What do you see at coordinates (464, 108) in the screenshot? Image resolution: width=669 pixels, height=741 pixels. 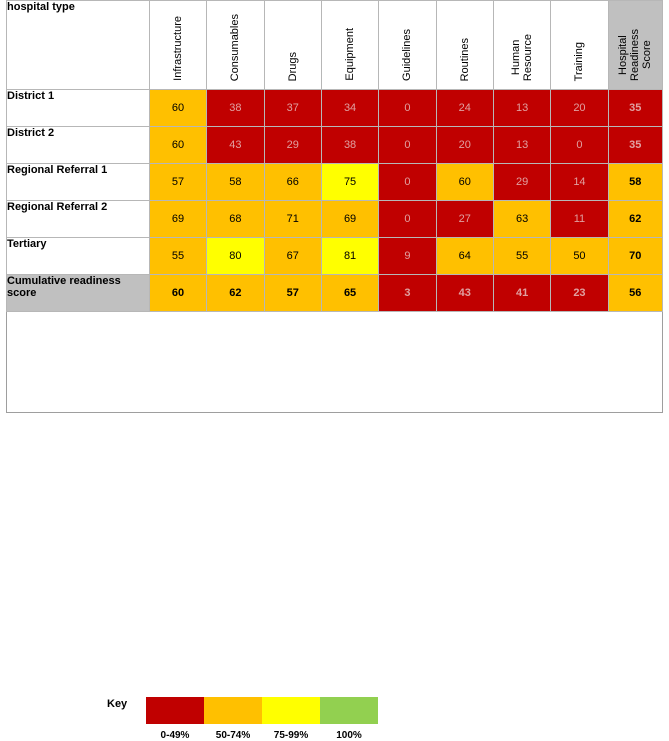 I see `table-cell: 24` at bounding box center [464, 108].